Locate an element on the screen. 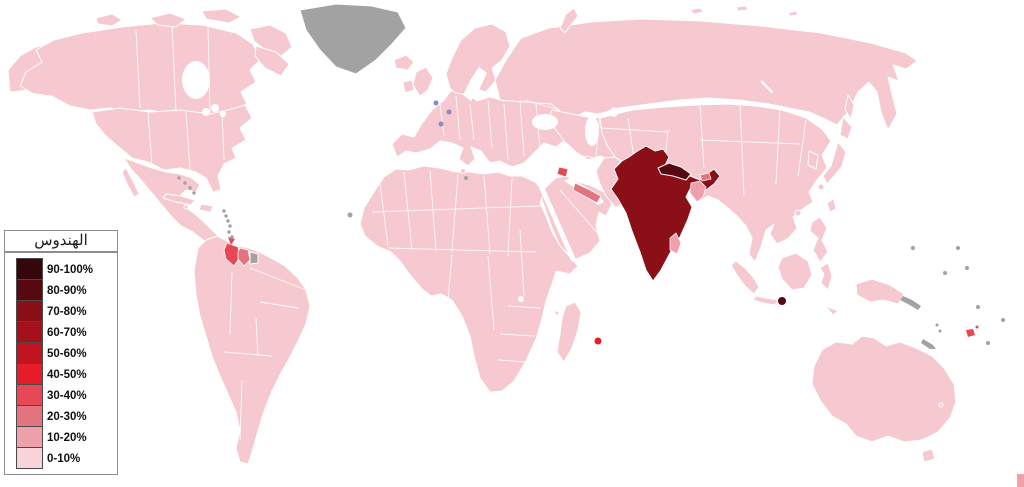  legend-item: 50-60% is located at coordinates (65, 353).